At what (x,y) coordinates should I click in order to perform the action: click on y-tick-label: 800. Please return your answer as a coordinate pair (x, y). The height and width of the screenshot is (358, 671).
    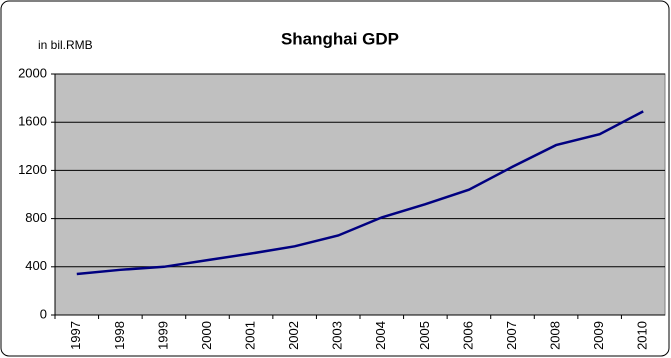
    Looking at the image, I should click on (36, 217).